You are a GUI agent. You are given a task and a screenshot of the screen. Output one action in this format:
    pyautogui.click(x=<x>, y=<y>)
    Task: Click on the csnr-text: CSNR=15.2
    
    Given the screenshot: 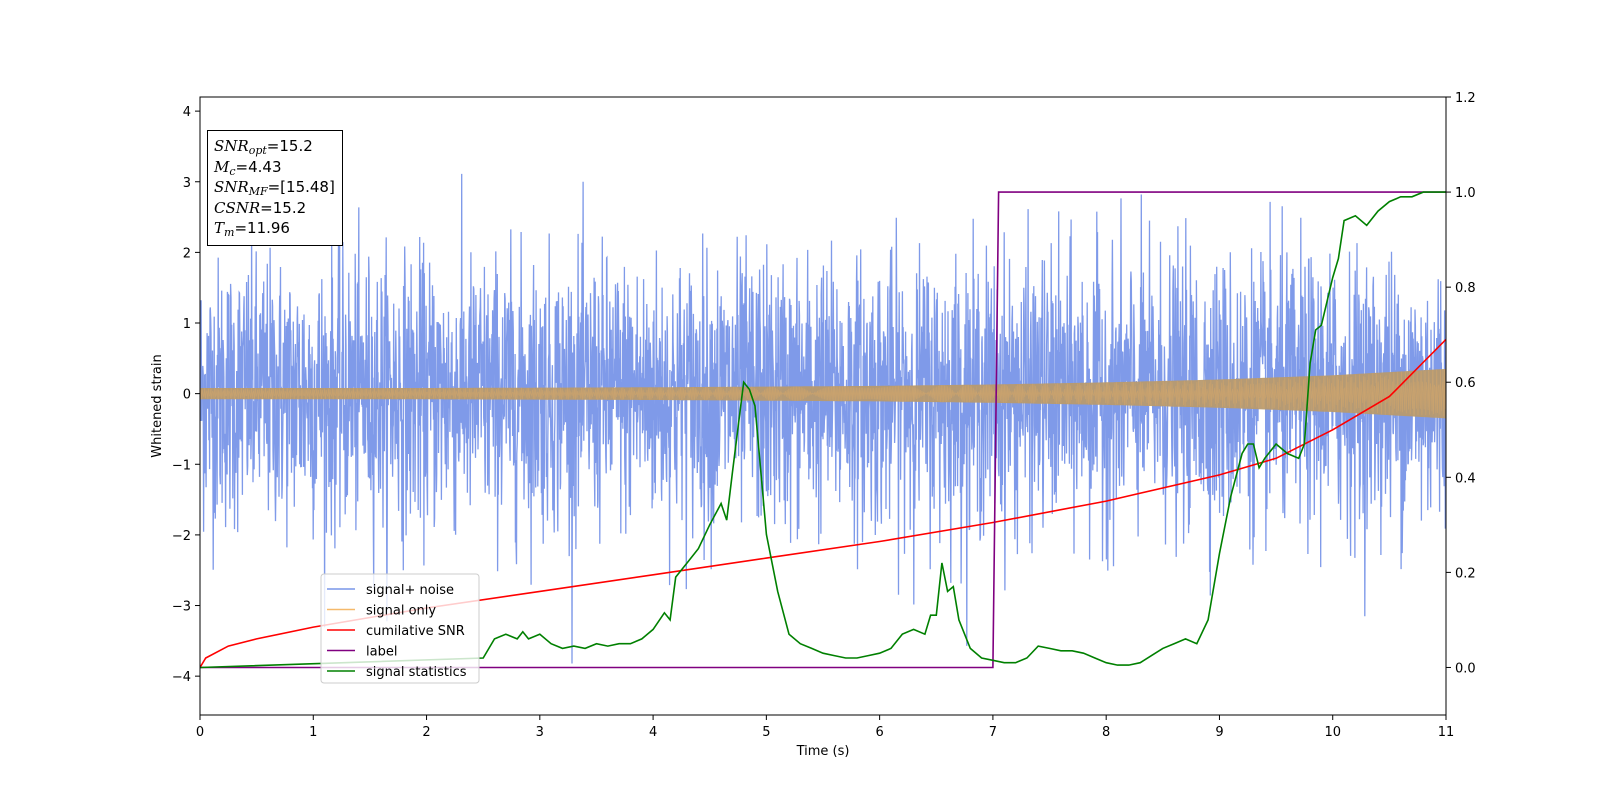 What is the action you would take?
    pyautogui.click(x=260, y=207)
    